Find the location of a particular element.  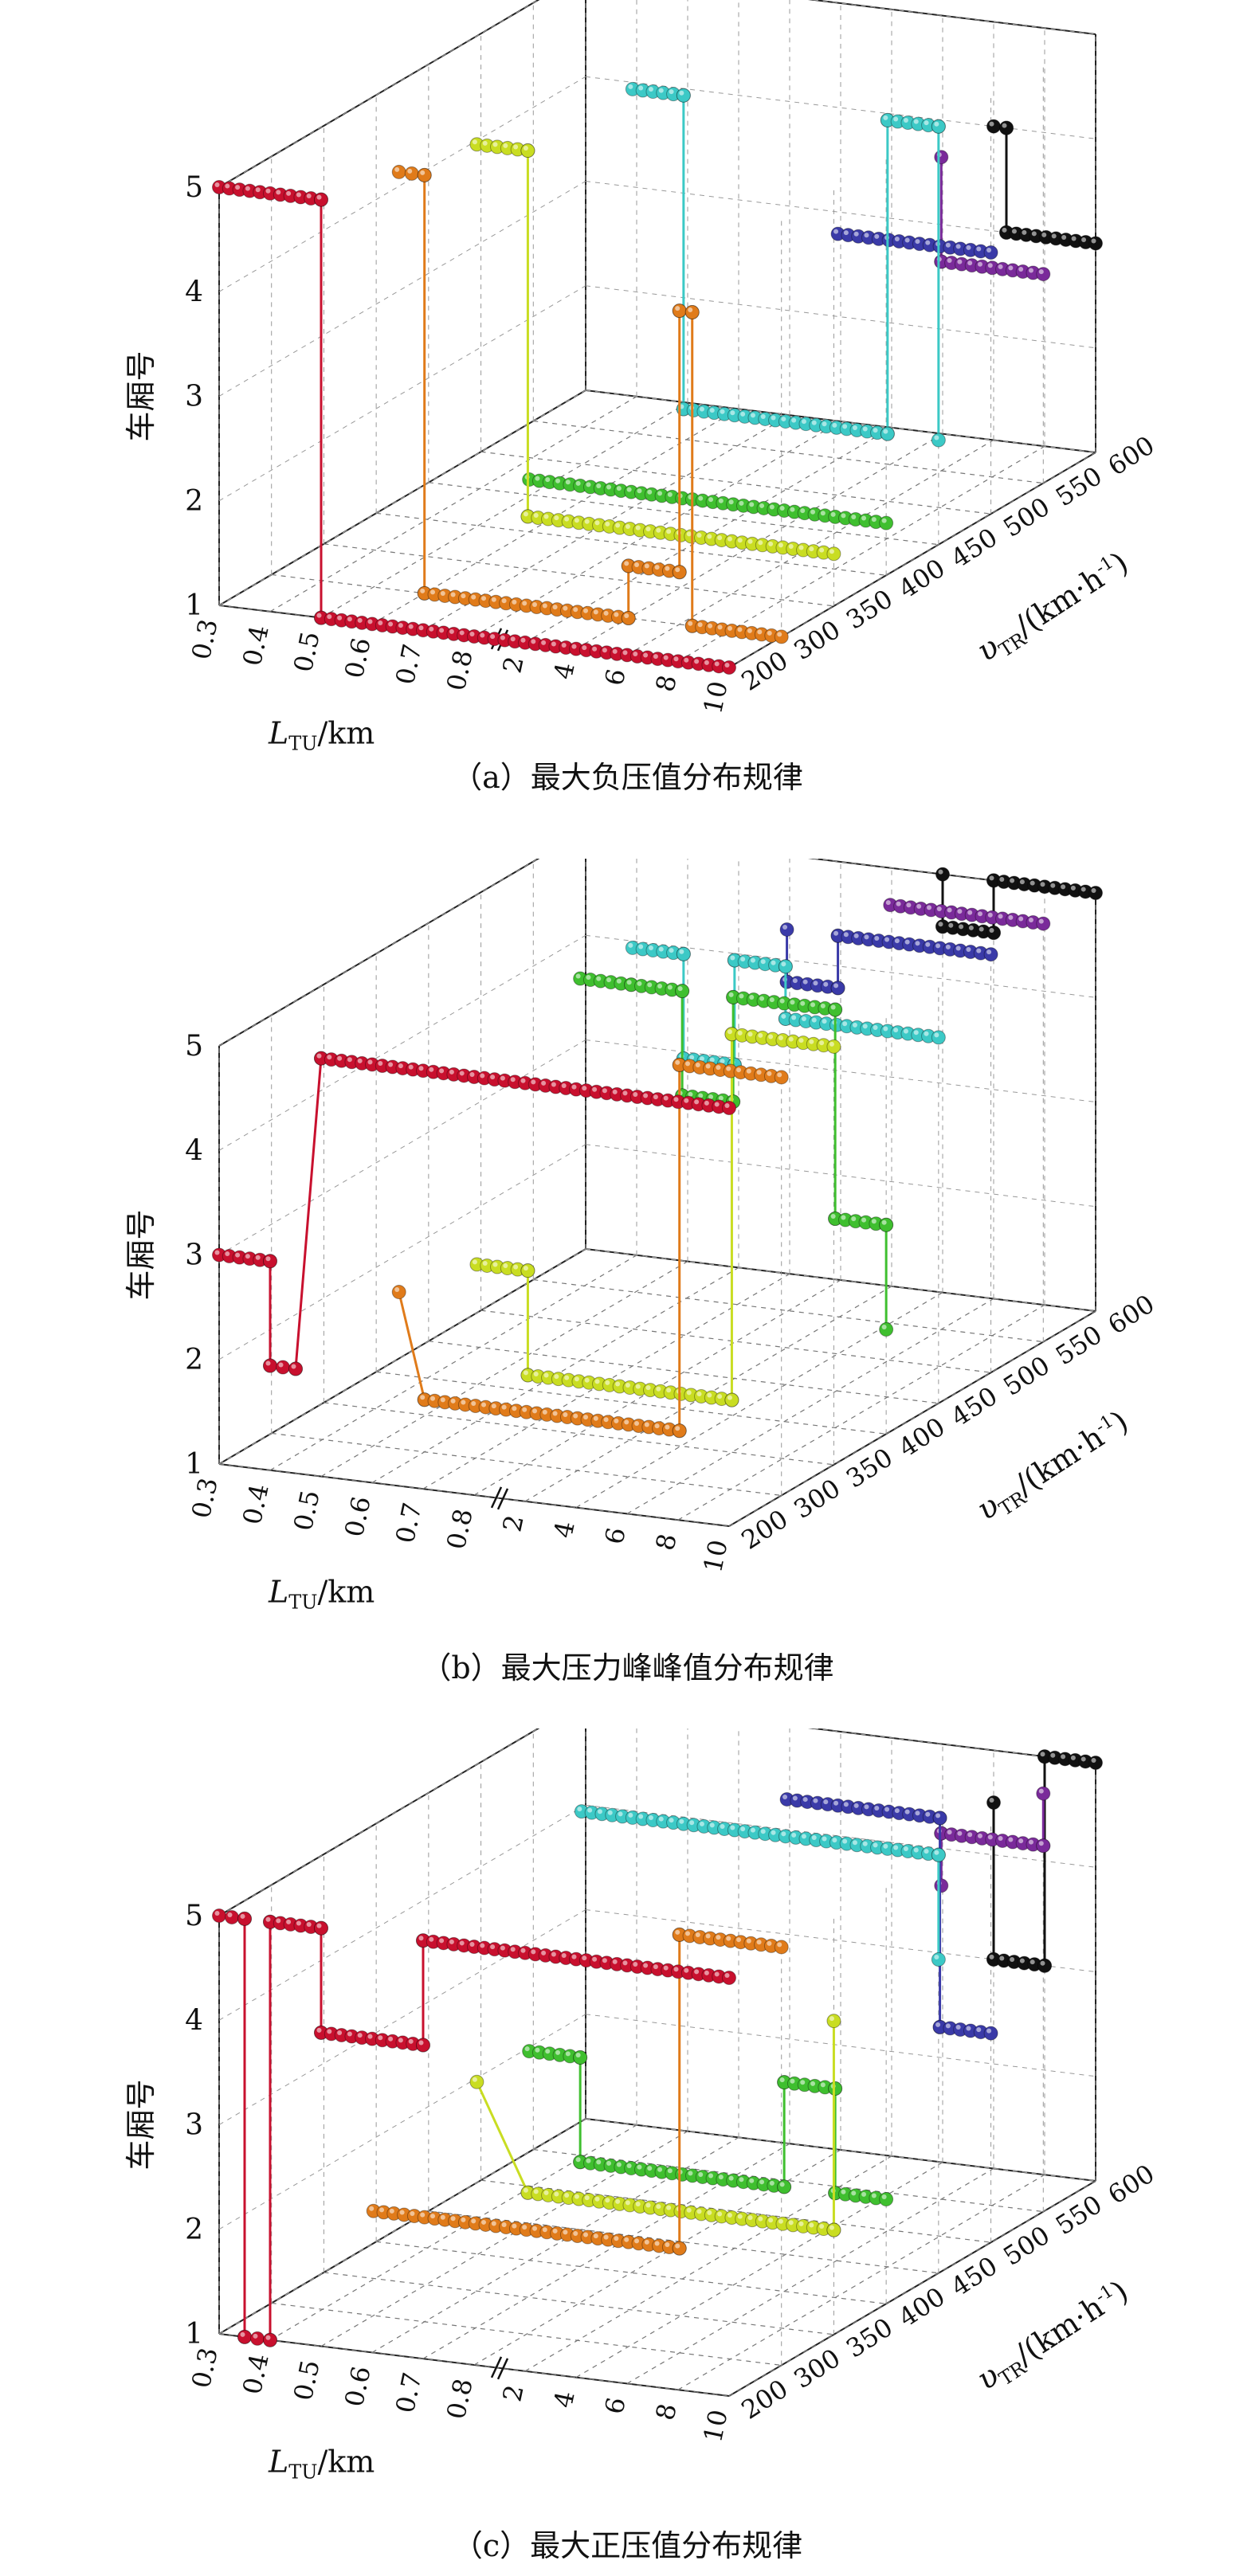

y-tick-label: 350 is located at coordinates (869, 609).